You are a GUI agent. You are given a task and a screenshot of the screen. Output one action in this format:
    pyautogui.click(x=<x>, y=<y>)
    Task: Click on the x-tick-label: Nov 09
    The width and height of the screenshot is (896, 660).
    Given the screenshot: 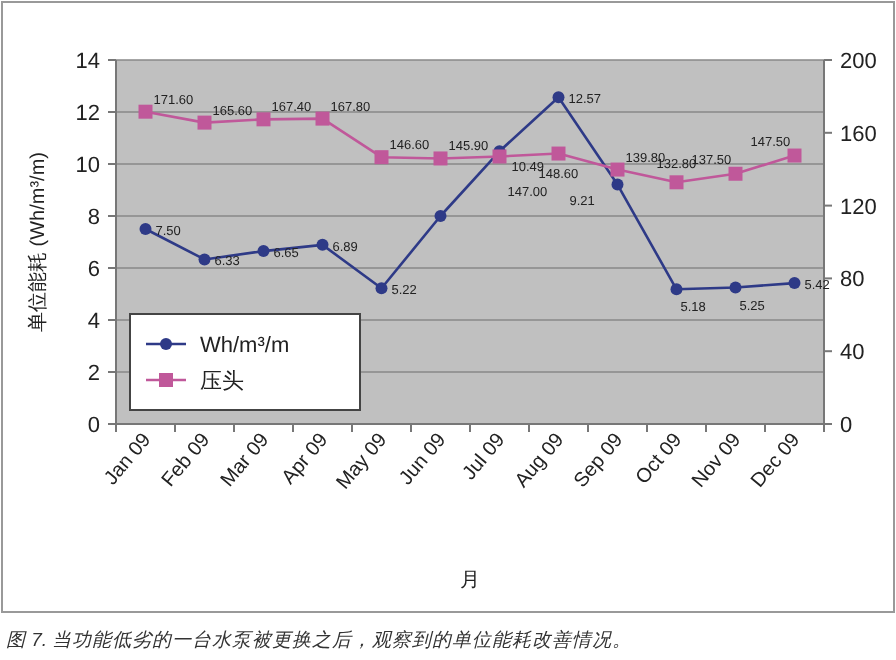 What is the action you would take?
    pyautogui.click(x=717, y=461)
    